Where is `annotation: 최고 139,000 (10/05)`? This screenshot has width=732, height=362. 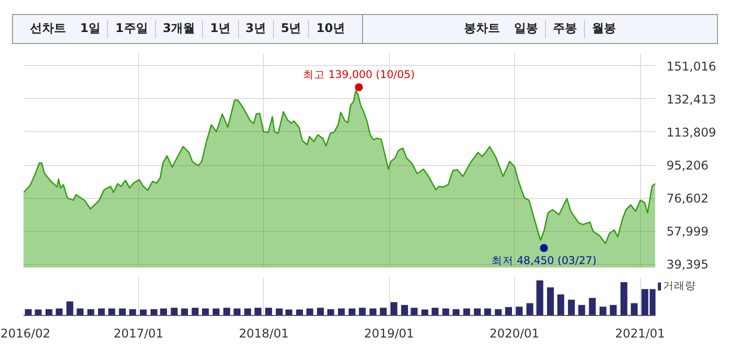 annotation: 최고 139,000 (10/05) is located at coordinates (358, 75).